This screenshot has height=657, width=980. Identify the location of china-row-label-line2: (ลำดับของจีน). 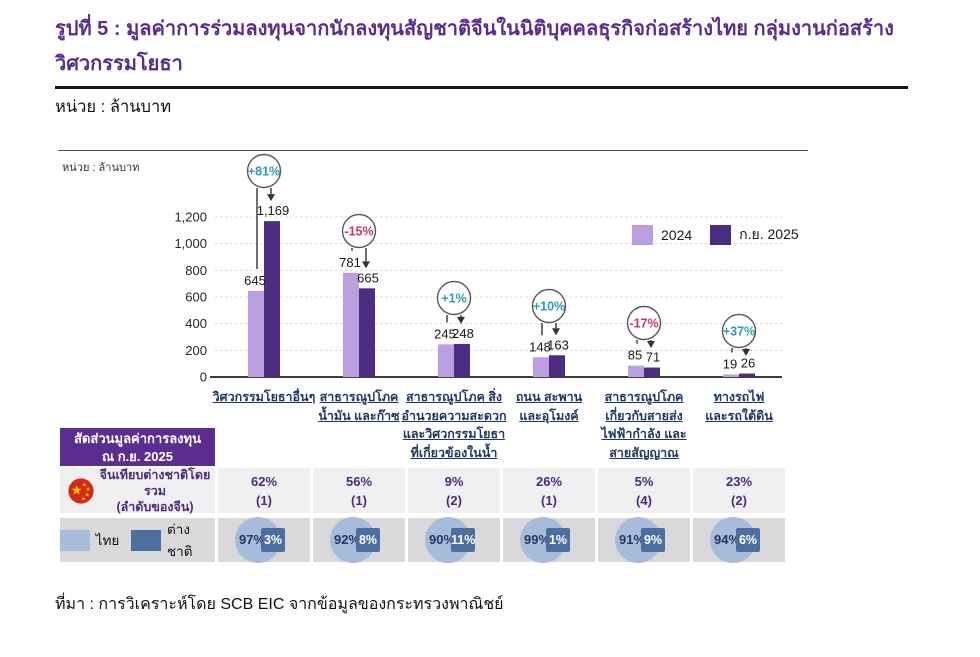
(155, 506).